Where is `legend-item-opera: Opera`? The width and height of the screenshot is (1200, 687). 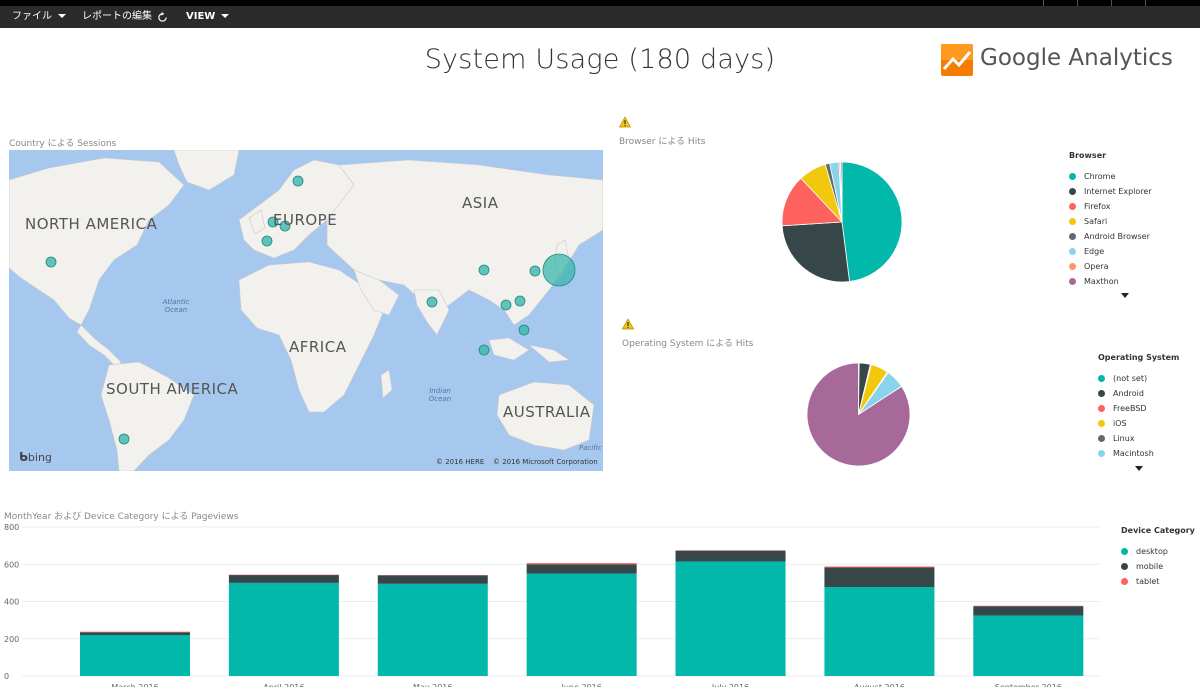 legend-item-opera: Opera is located at coordinates (1110, 266).